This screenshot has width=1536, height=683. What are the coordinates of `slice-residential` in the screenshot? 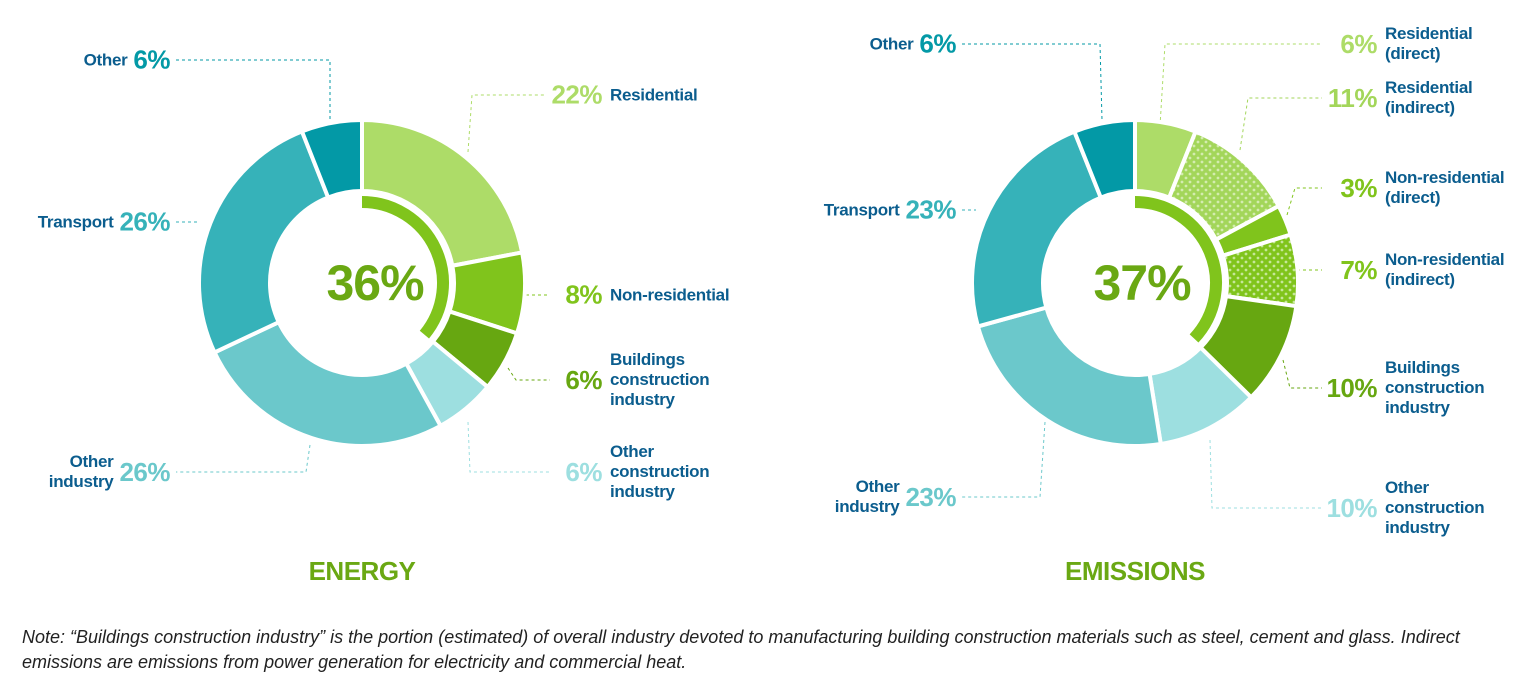 It's located at (442, 193).